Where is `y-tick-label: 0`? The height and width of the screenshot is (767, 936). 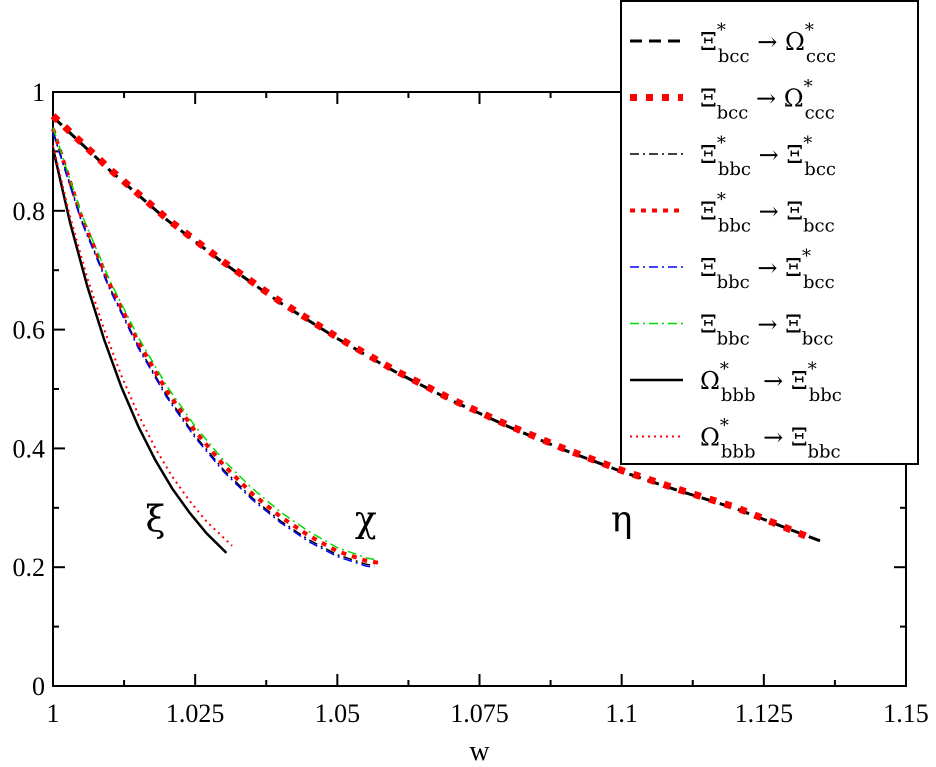
y-tick-label: 0 is located at coordinates (38, 686).